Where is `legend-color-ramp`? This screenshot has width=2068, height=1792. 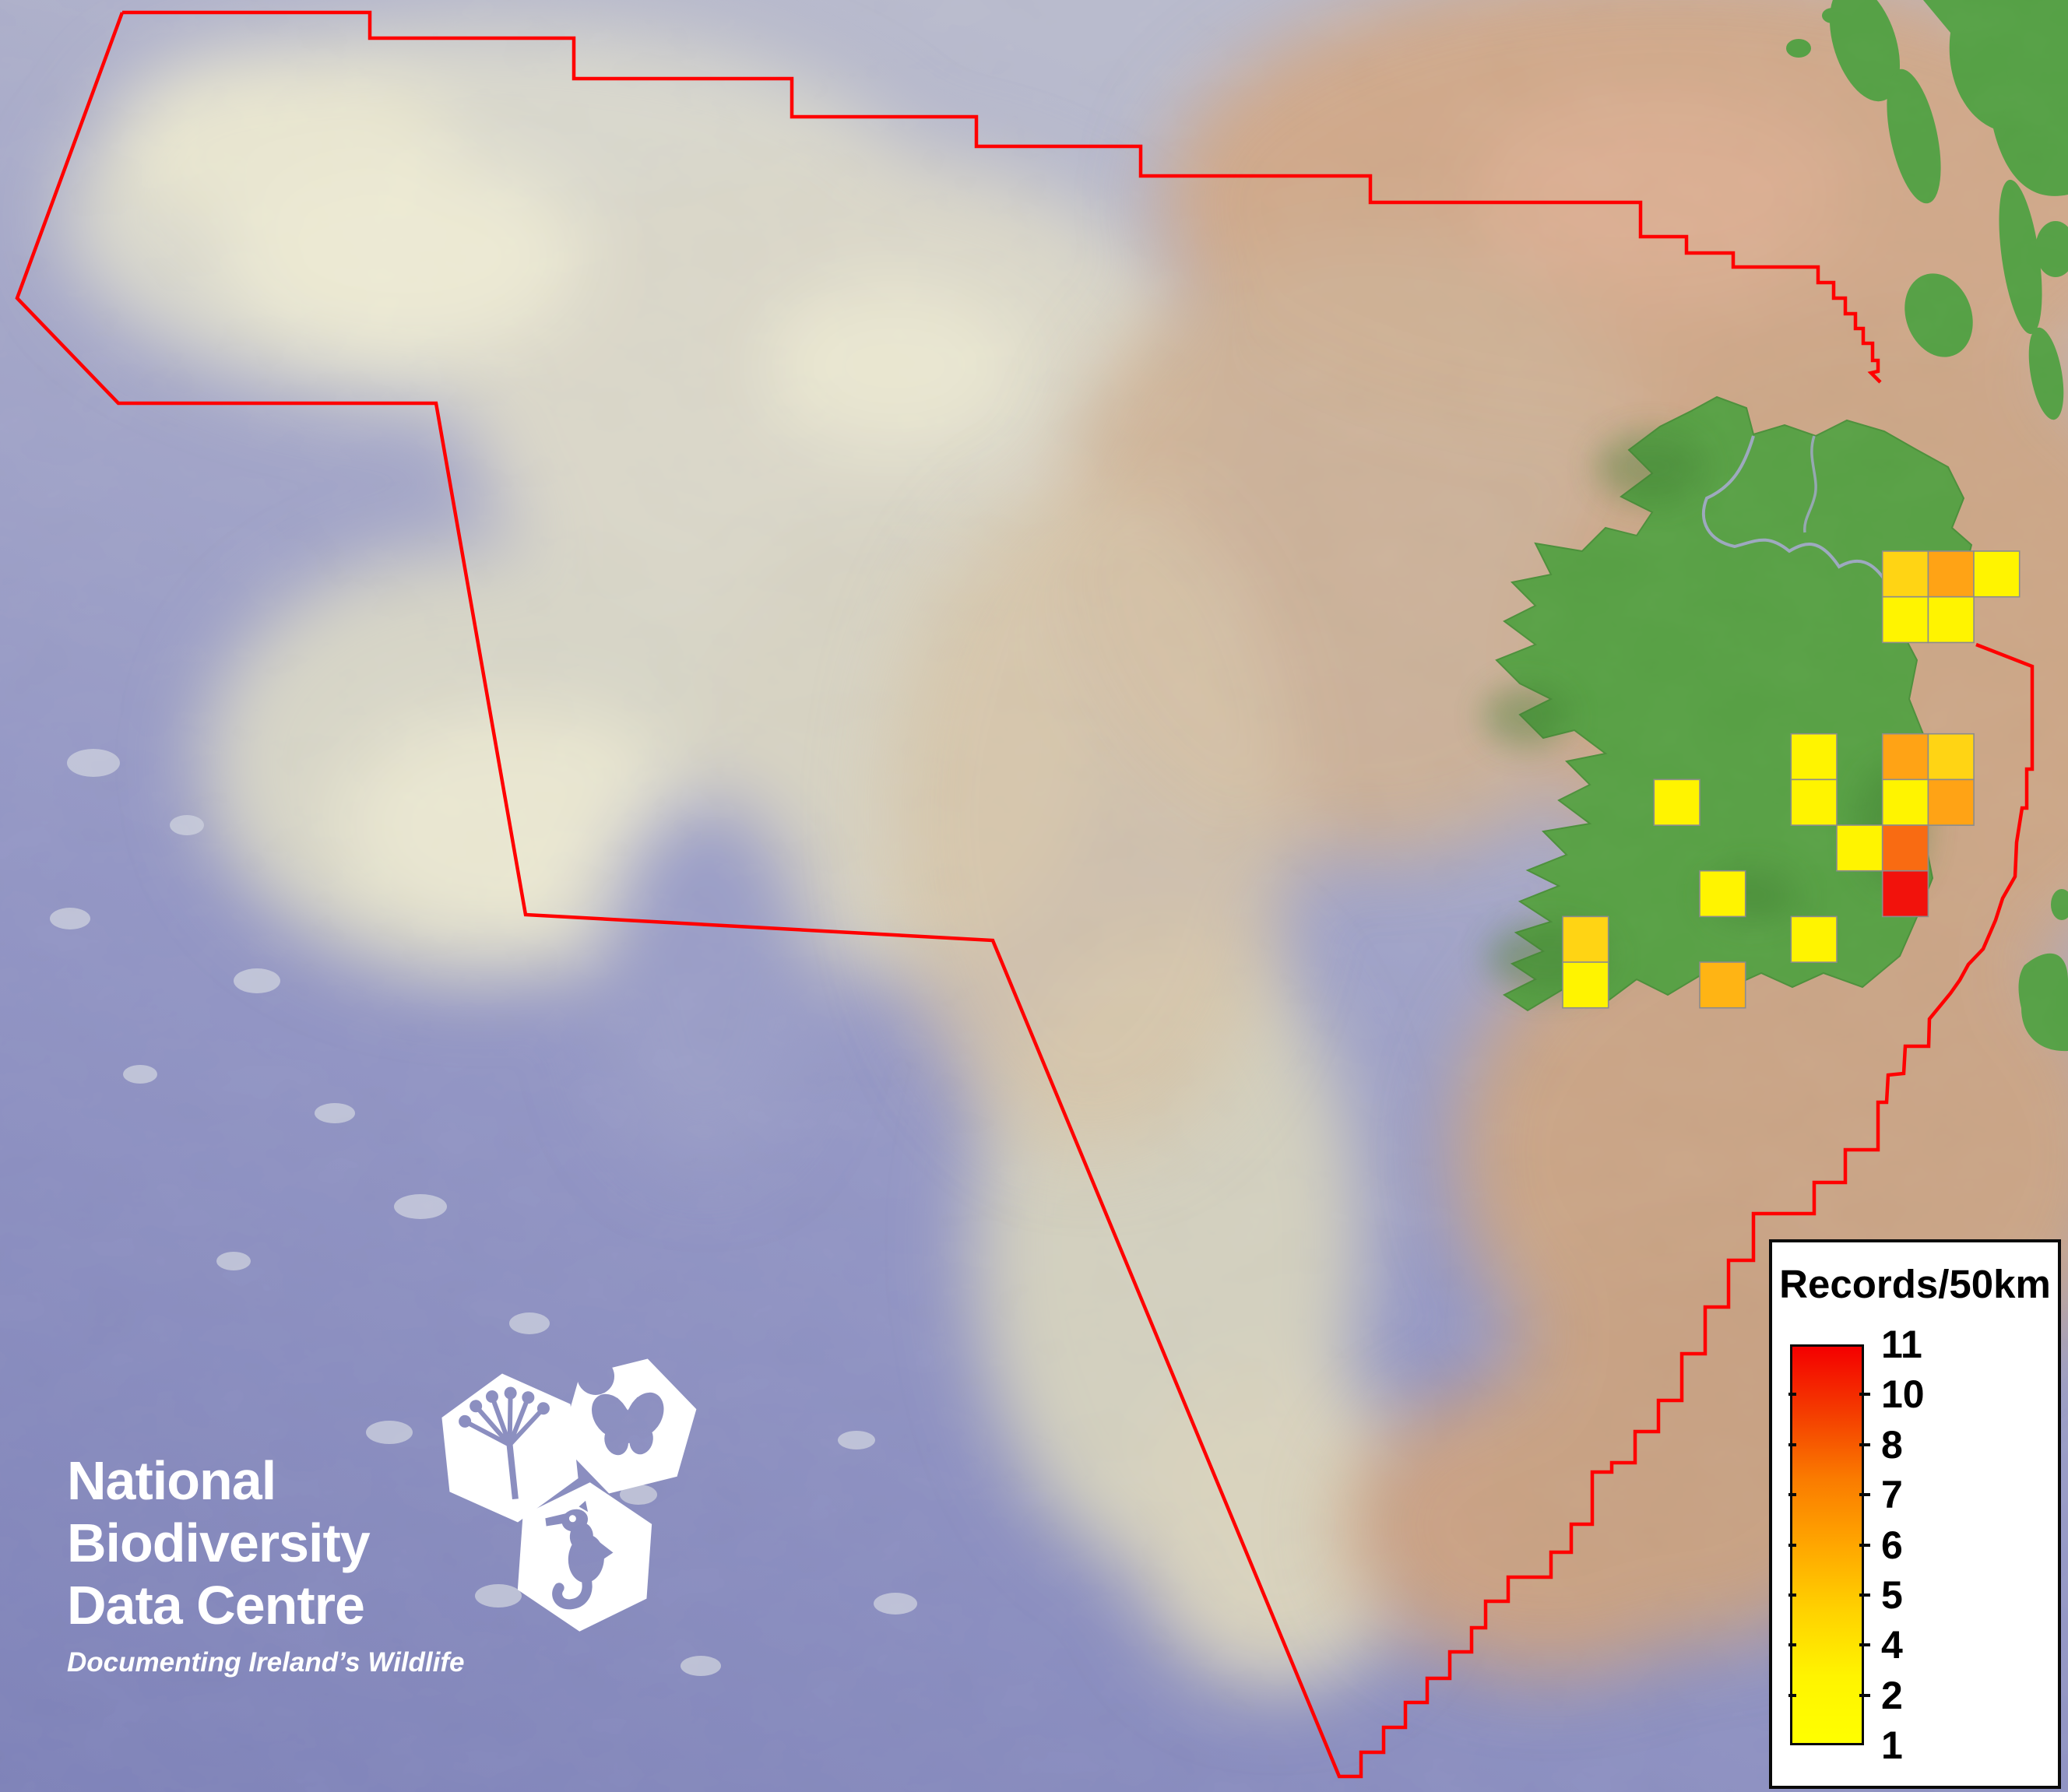 legend-color-ramp is located at coordinates (1827, 1544).